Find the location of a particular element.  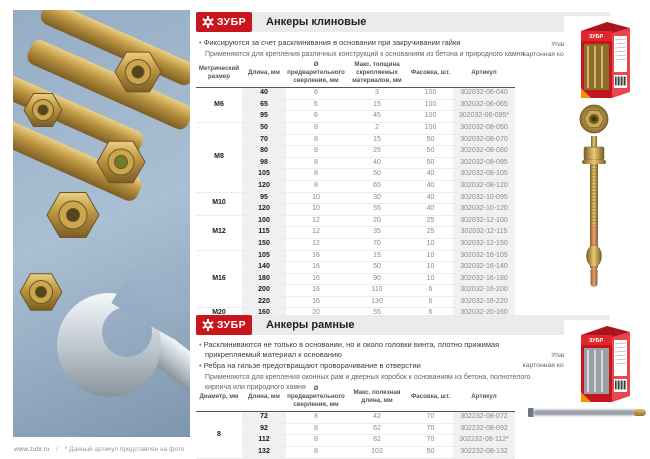

size-cell: М6 is located at coordinates (219, 105).